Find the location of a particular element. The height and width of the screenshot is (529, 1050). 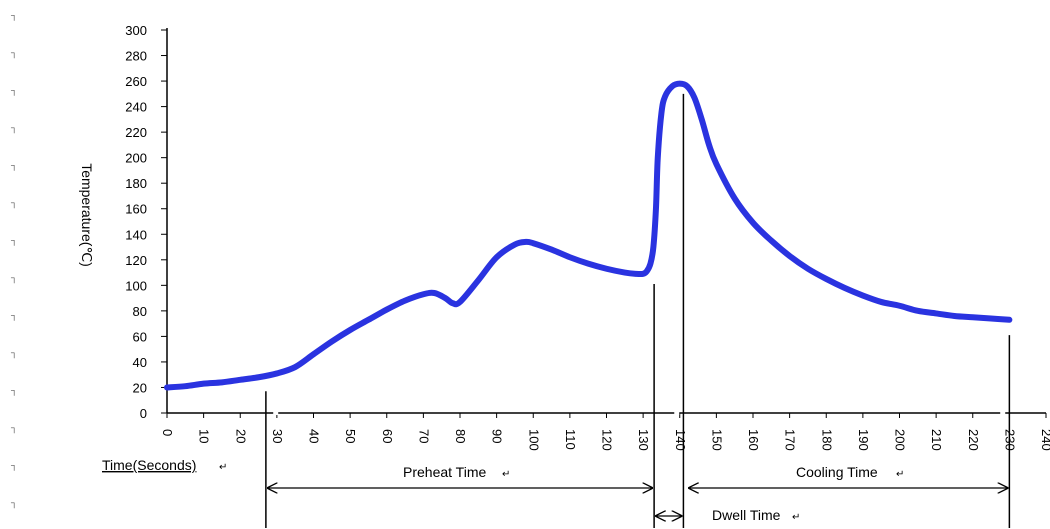

x-tick-label: 60 is located at coordinates (387, 436).